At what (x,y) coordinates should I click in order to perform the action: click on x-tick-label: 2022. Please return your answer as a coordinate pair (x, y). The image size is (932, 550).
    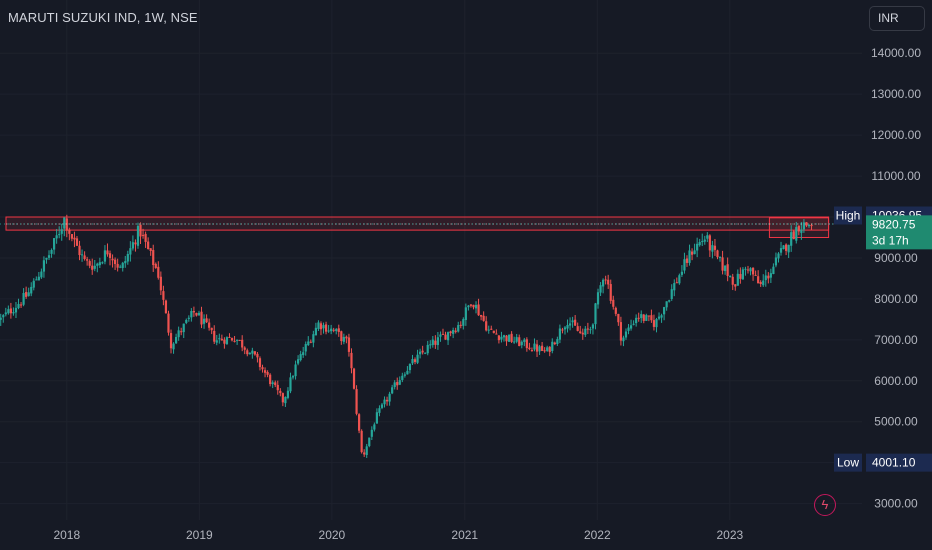
    Looking at the image, I should click on (597, 535).